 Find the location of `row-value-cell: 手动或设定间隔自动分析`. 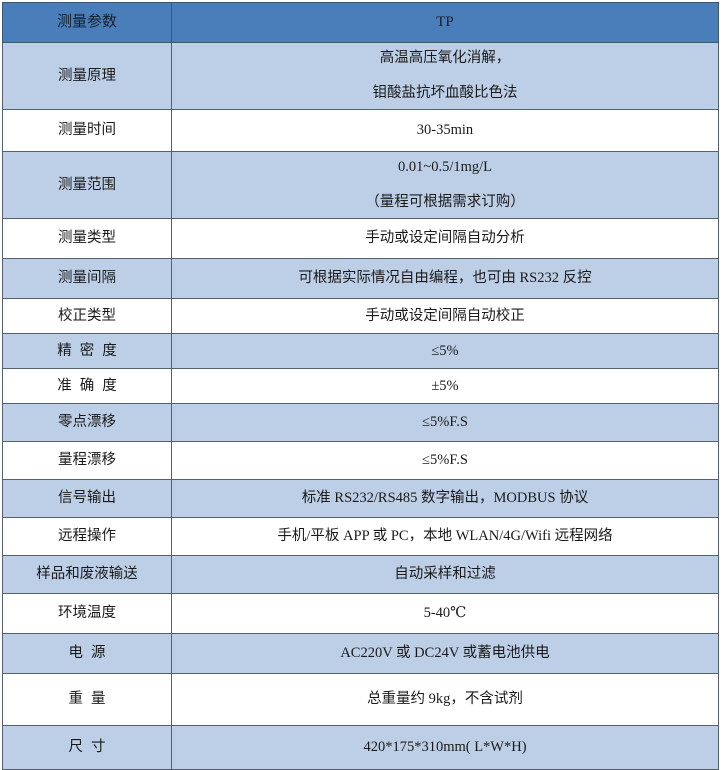

row-value-cell: 手动或设定间隔自动分析 is located at coordinates (445, 238).